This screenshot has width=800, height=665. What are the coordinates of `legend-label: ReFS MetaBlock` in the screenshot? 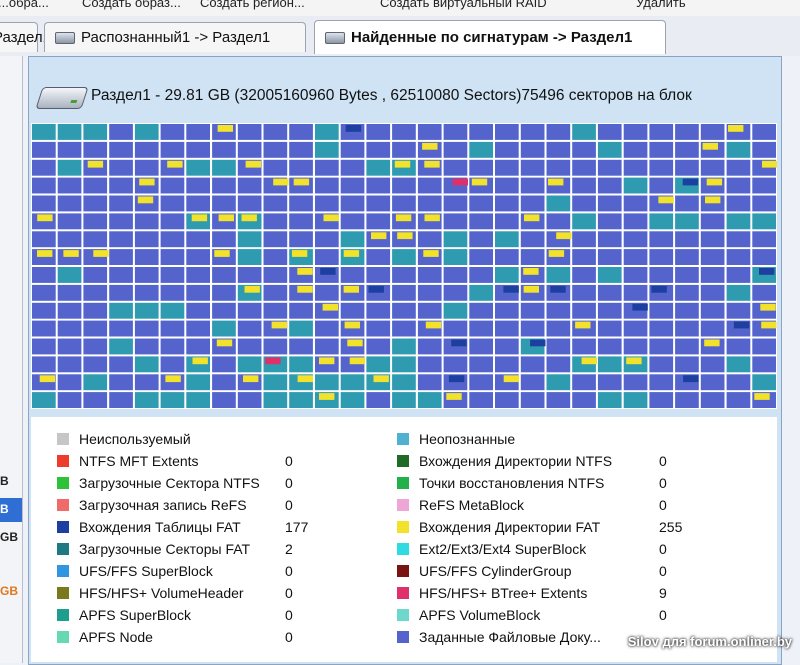 It's located at (472, 505).